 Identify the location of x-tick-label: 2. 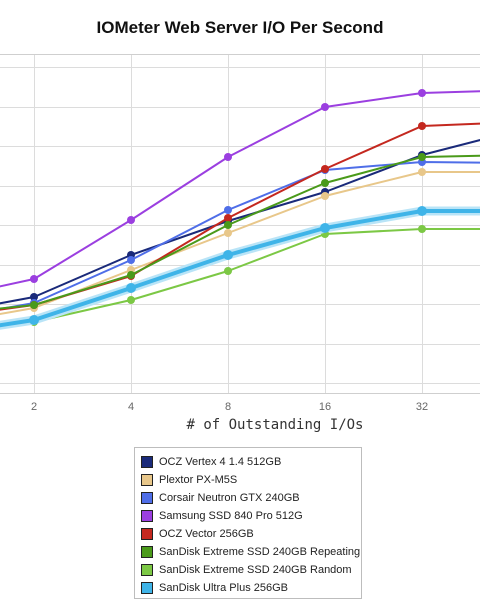
(34, 407).